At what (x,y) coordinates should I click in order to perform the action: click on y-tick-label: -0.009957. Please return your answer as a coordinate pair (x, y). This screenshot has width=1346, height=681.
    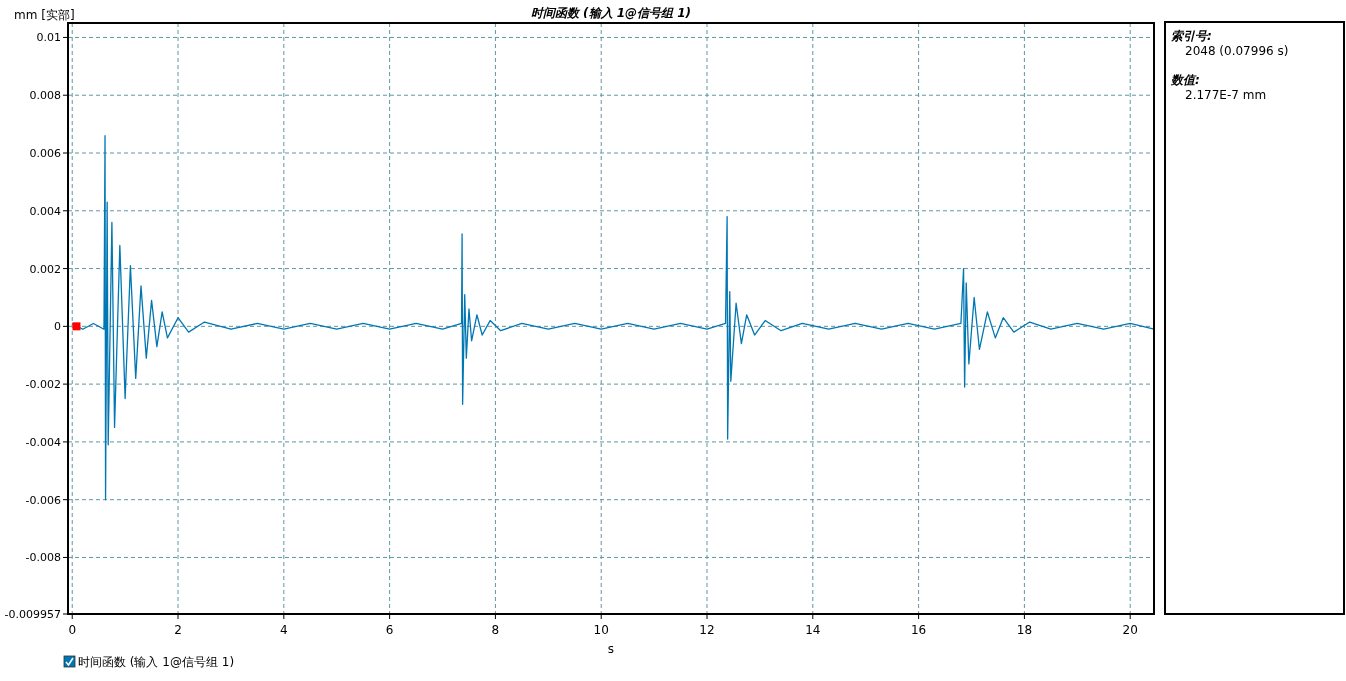
    Looking at the image, I should click on (32, 614).